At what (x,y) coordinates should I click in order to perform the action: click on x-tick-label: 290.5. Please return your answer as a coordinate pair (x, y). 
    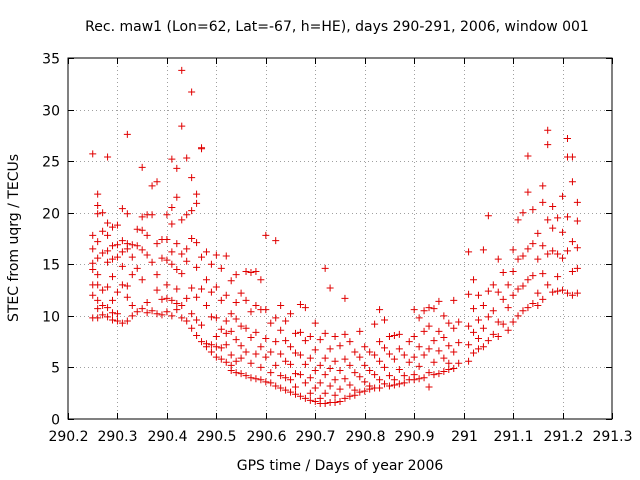
    Looking at the image, I should click on (216, 437).